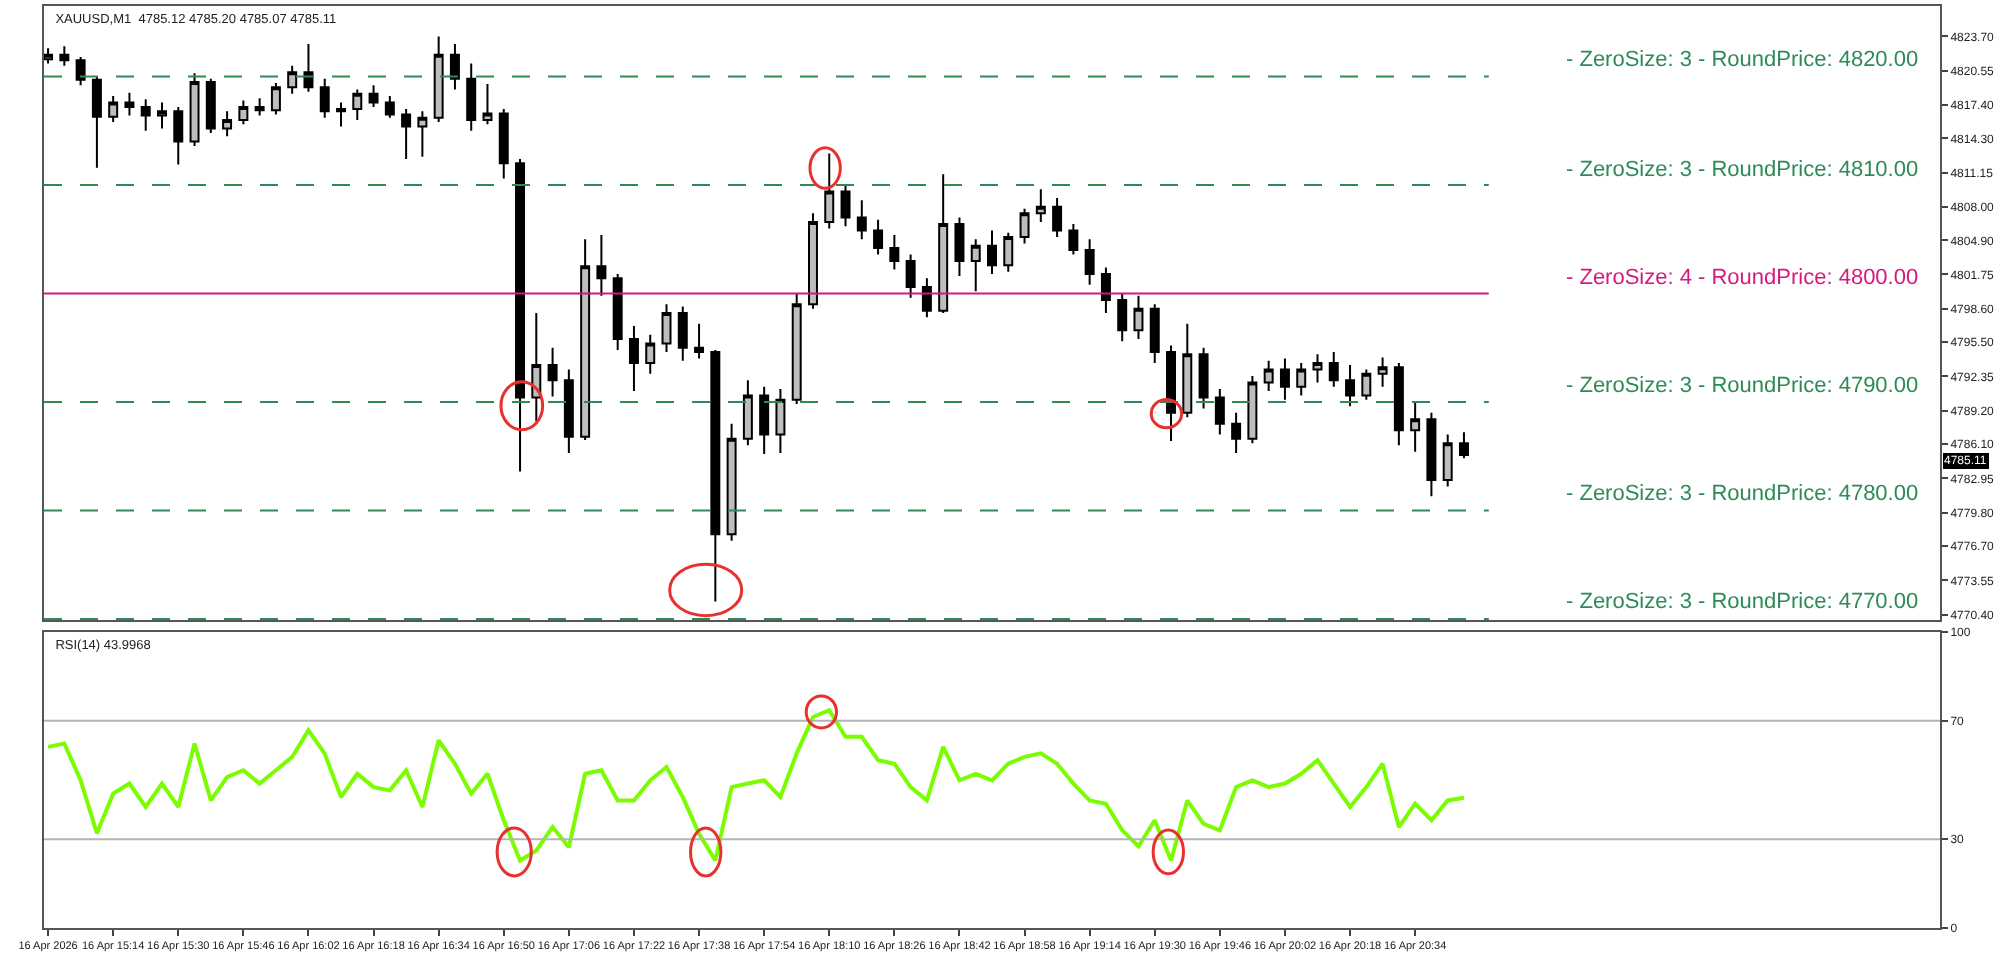 This screenshot has height=958, width=2000. Describe the element at coordinates (1742, 494) in the screenshot. I see `ref-line-label: - ZeroSize: 3 - RoundPrice: 4780.00` at that location.